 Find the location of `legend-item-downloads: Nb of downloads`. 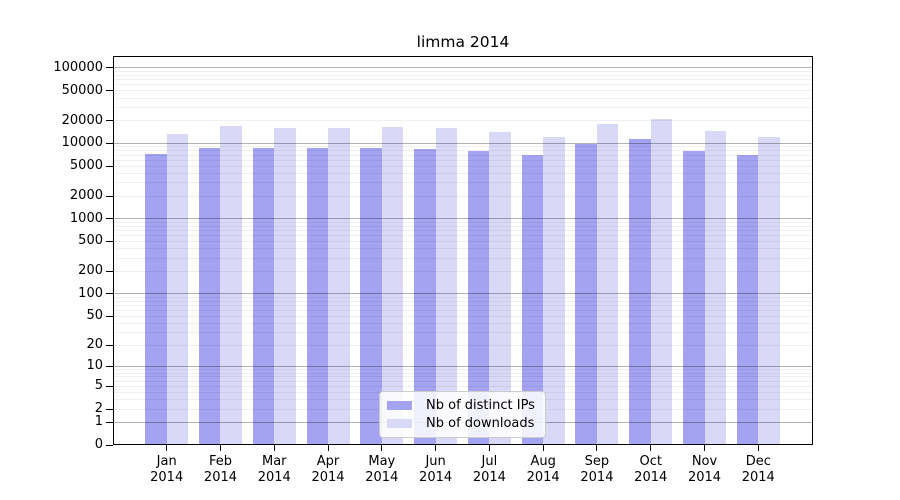

legend-item-downloads: Nb of downloads is located at coordinates (466, 423).